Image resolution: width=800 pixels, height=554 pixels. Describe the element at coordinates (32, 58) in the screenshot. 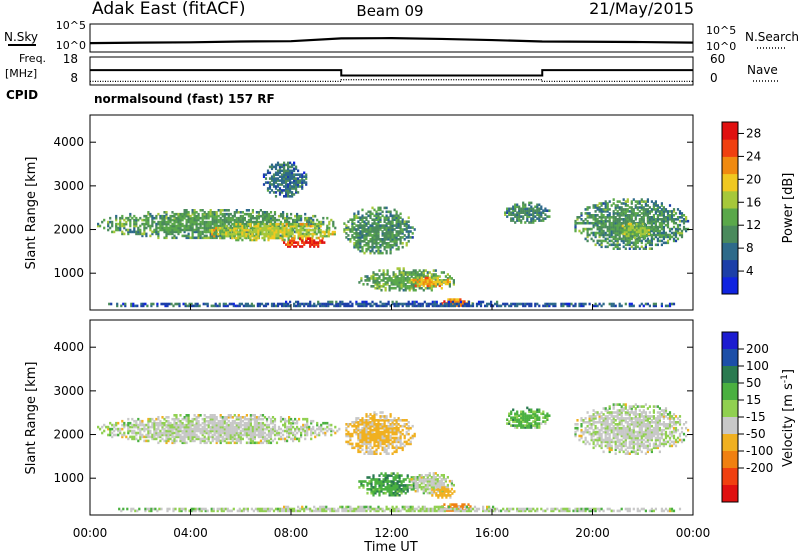

I see `freq-label: Freq.` at that location.